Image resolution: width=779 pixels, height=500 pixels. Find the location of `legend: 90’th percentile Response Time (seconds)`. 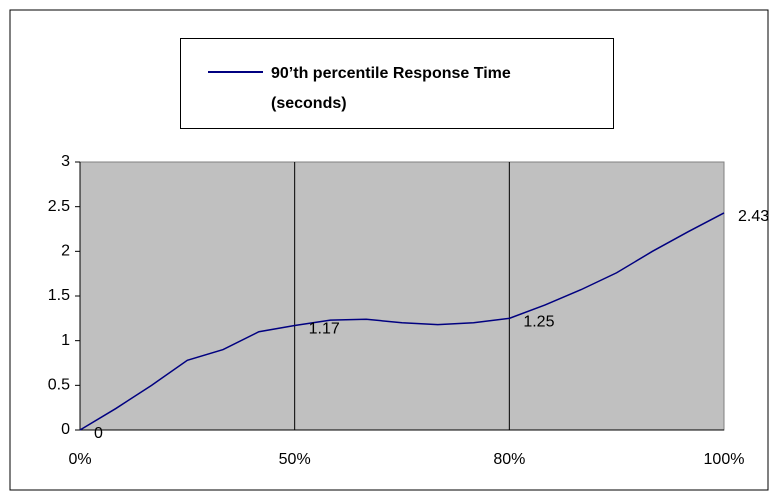

legend: 90’th percentile Response Time (seconds) is located at coordinates (397, 83).